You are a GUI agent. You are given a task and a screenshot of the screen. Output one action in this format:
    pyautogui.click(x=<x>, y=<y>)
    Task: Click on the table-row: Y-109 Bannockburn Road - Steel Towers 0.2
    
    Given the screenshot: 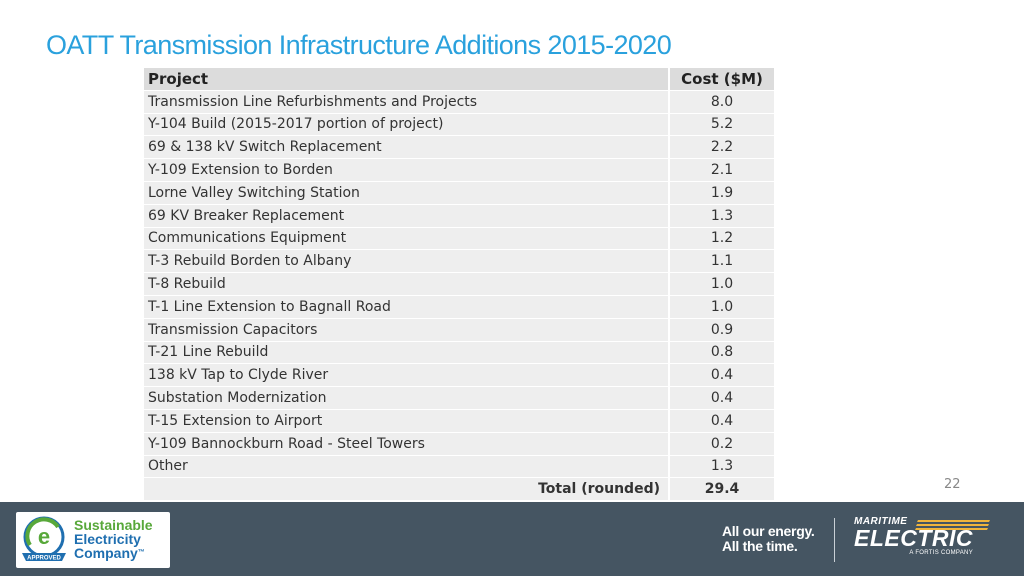 What is the action you would take?
    pyautogui.click(x=459, y=444)
    